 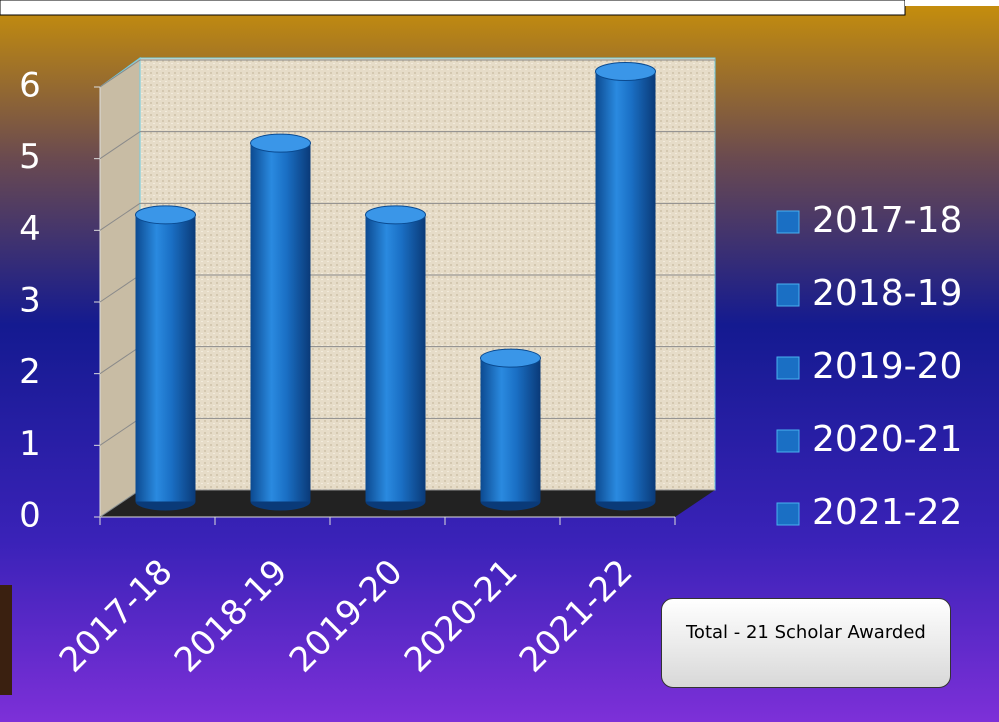 What do you see at coordinates (30, 516) in the screenshot?
I see `y-tick-label: 0` at bounding box center [30, 516].